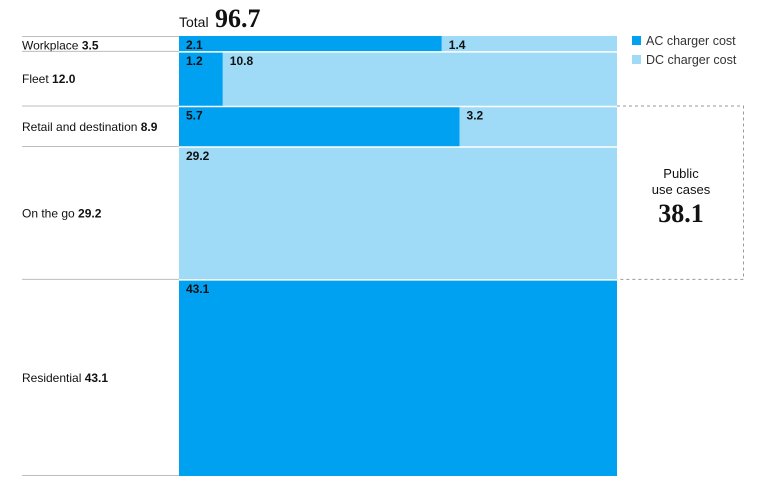 This screenshot has height=480, width=767. I want to click on category-label-residential: Residential 43.1, so click(65, 378).